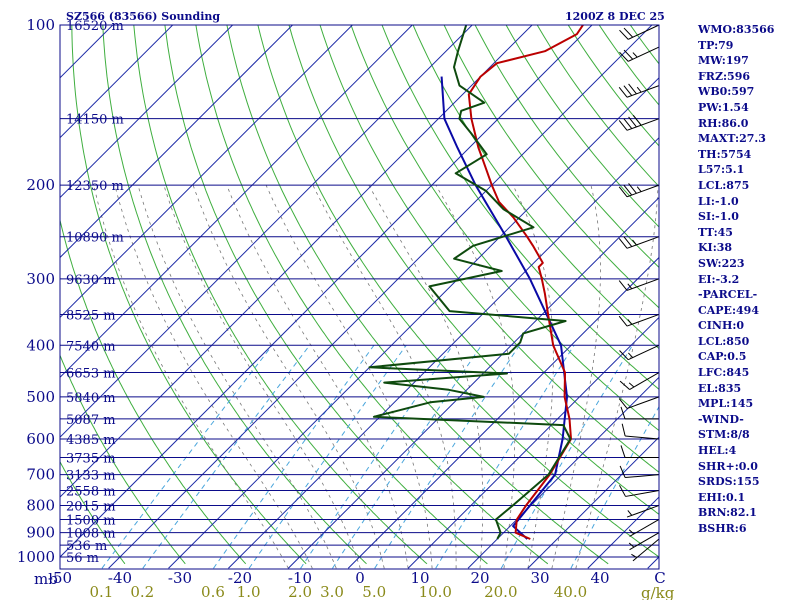 This screenshot has height=600, width=800. What do you see at coordinates (721, 170) in the screenshot?
I see `index-item: L57:5.1` at bounding box center [721, 170].